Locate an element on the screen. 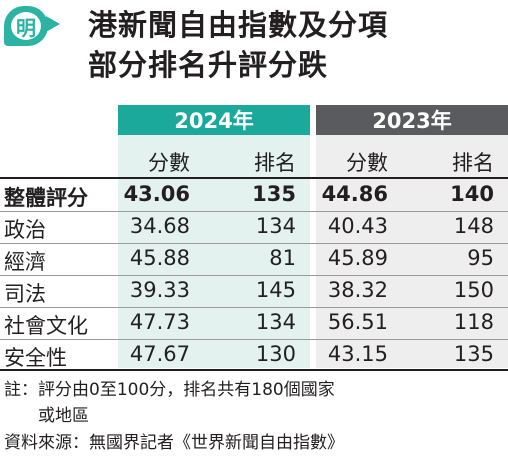 This screenshot has height=459, width=508. rank-2023: 148 is located at coordinates (473, 226).